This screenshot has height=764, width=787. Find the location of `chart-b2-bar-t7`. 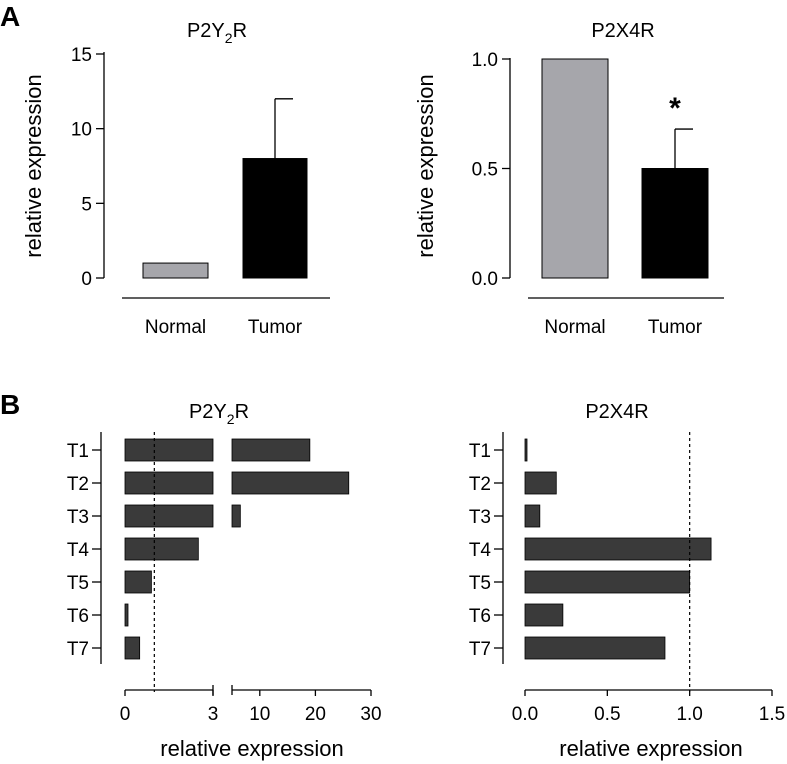

chart-b2-bar-t7 is located at coordinates (595, 648).